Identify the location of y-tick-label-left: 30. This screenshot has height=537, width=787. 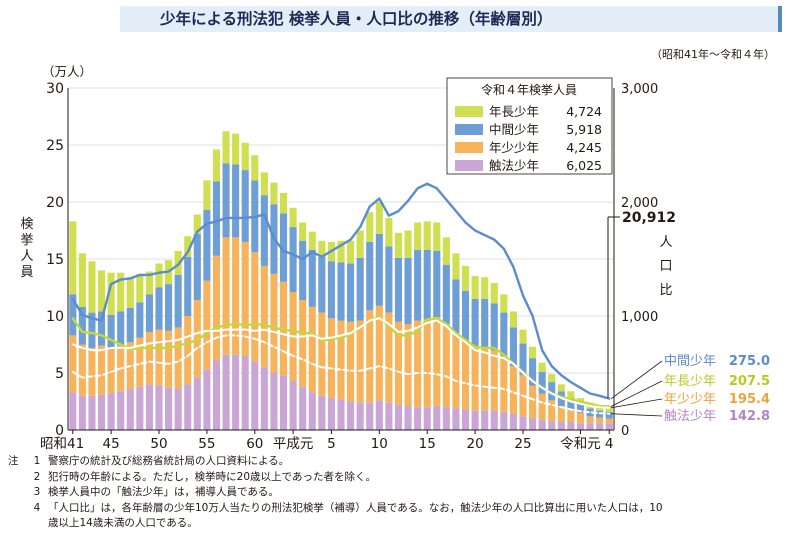
(55, 89).